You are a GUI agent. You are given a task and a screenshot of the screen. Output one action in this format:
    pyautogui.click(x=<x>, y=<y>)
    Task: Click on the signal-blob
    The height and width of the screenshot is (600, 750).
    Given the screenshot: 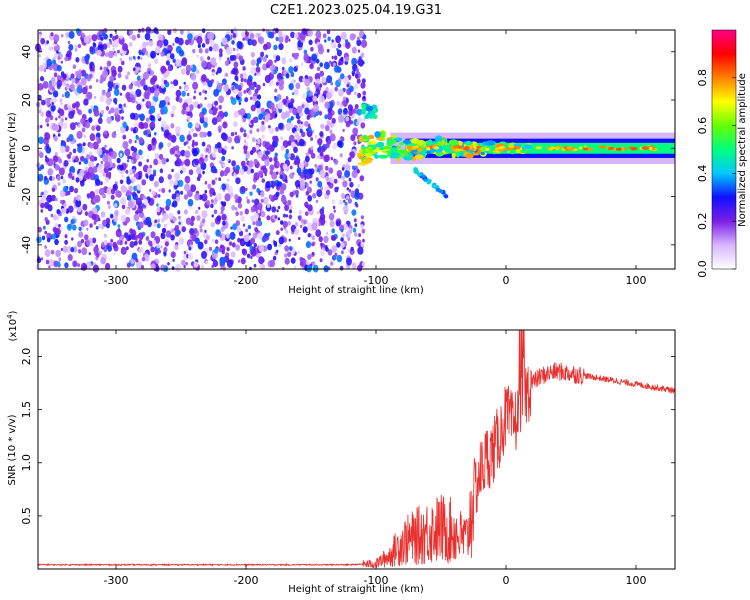 What is the action you would take?
    pyautogui.click(x=387, y=147)
    